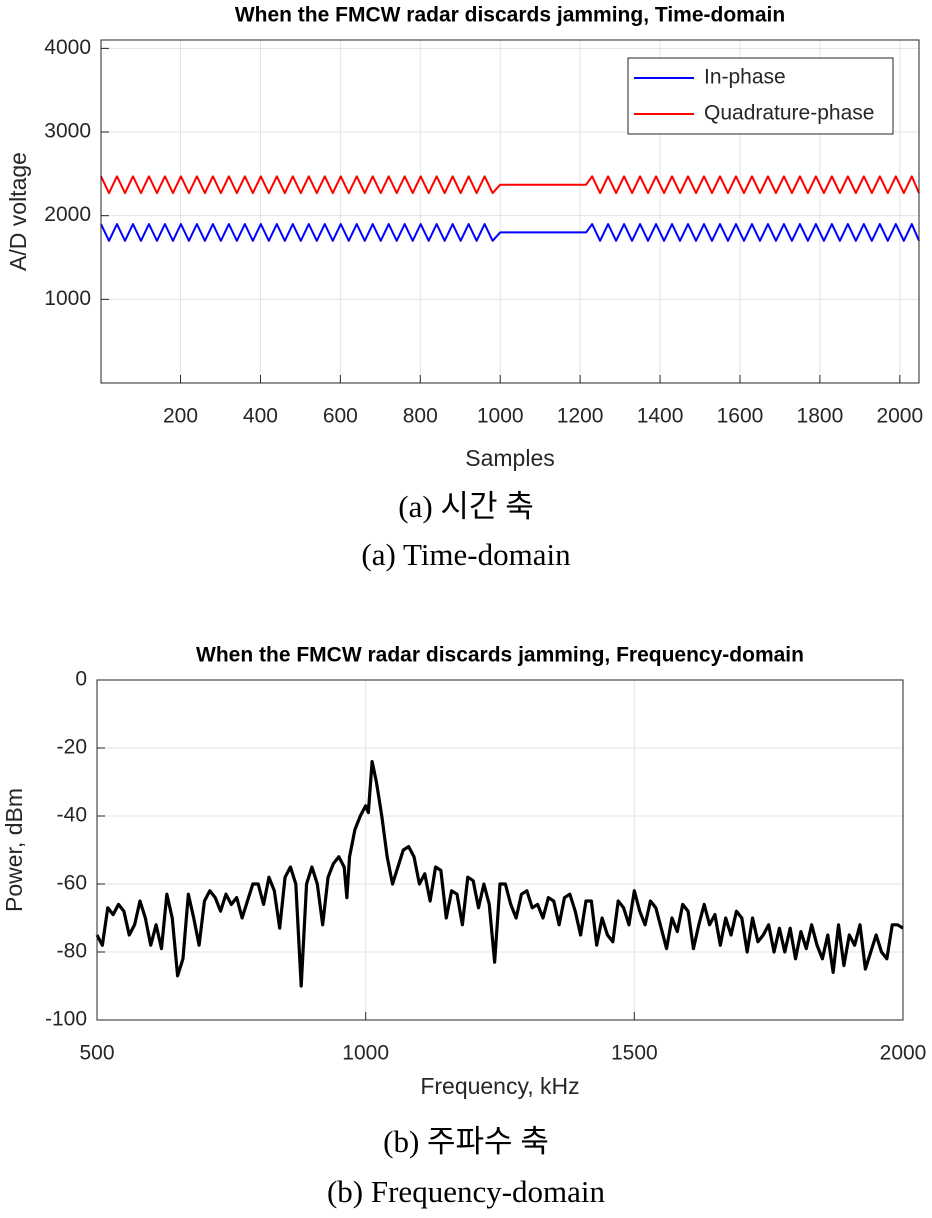  I want to click on legend-box, so click(760, 96).